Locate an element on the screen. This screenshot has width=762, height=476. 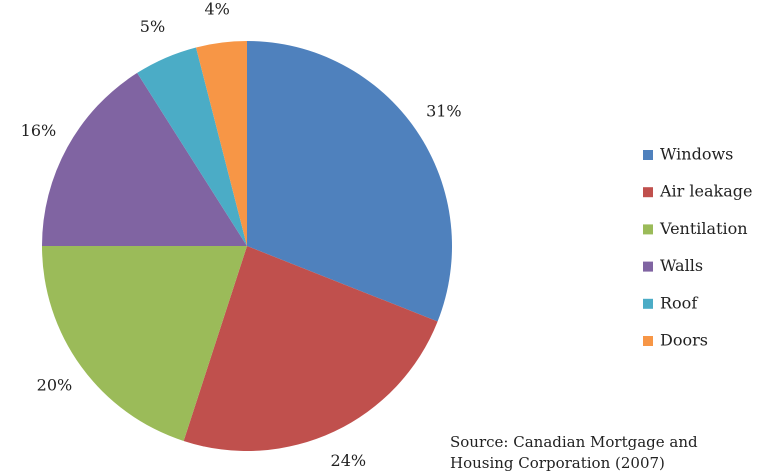
legend-label: Doors is located at coordinates (684, 340).